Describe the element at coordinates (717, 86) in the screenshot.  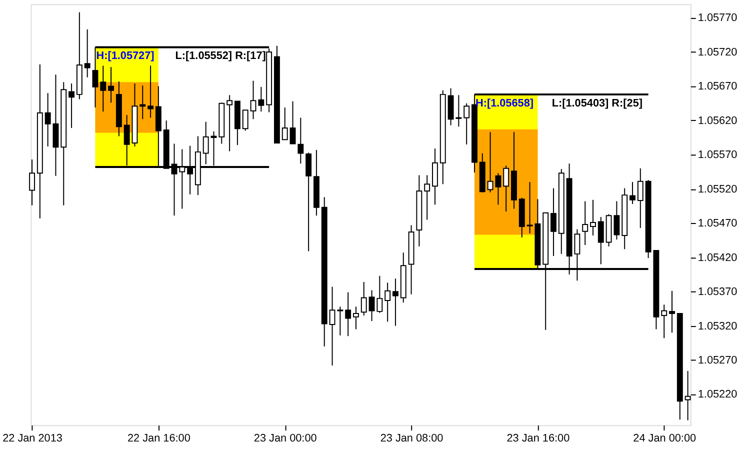
I see `y-tick-label: 1.05670` at that location.